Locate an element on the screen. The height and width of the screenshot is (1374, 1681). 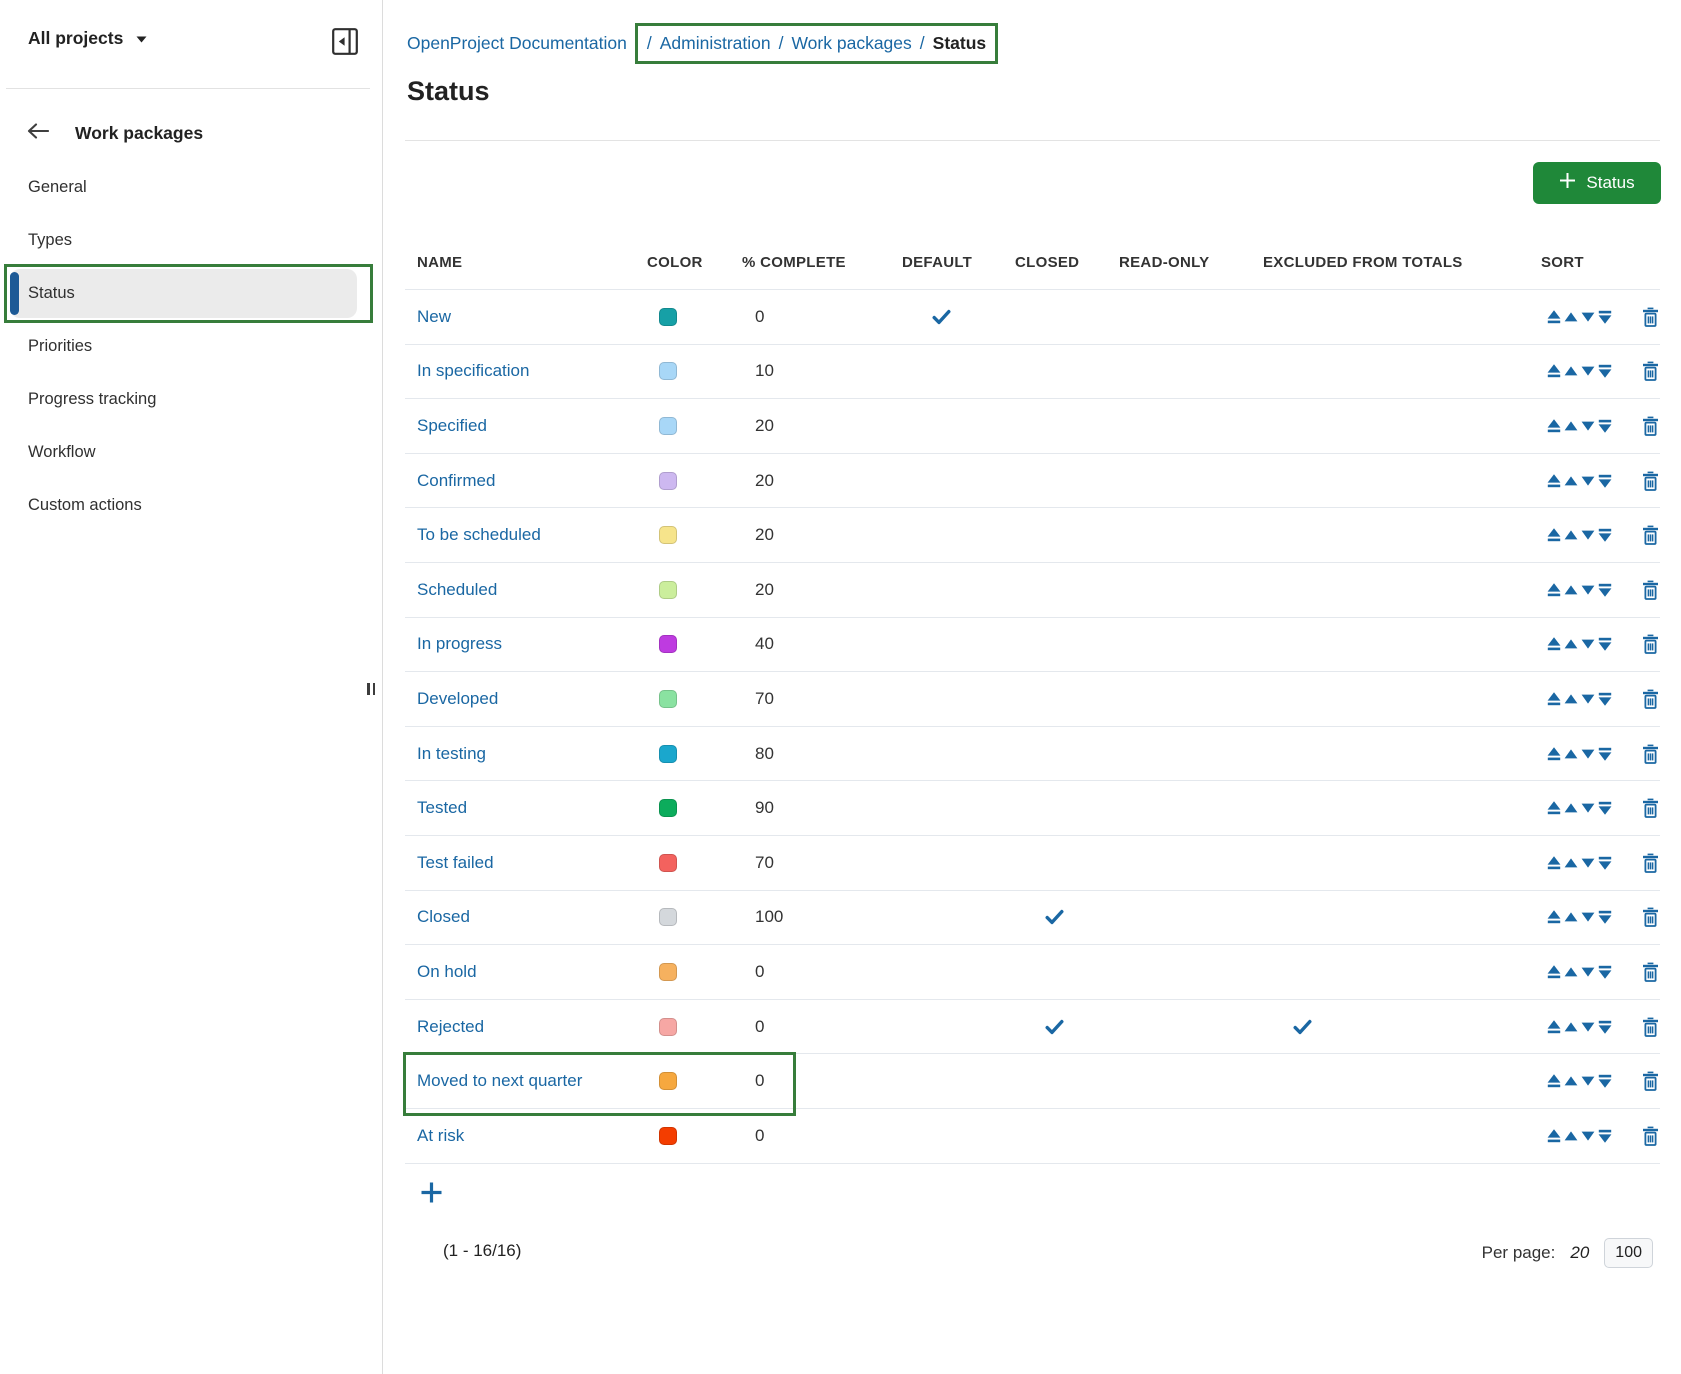
status-name-link: In testing is located at coordinates (451, 753).